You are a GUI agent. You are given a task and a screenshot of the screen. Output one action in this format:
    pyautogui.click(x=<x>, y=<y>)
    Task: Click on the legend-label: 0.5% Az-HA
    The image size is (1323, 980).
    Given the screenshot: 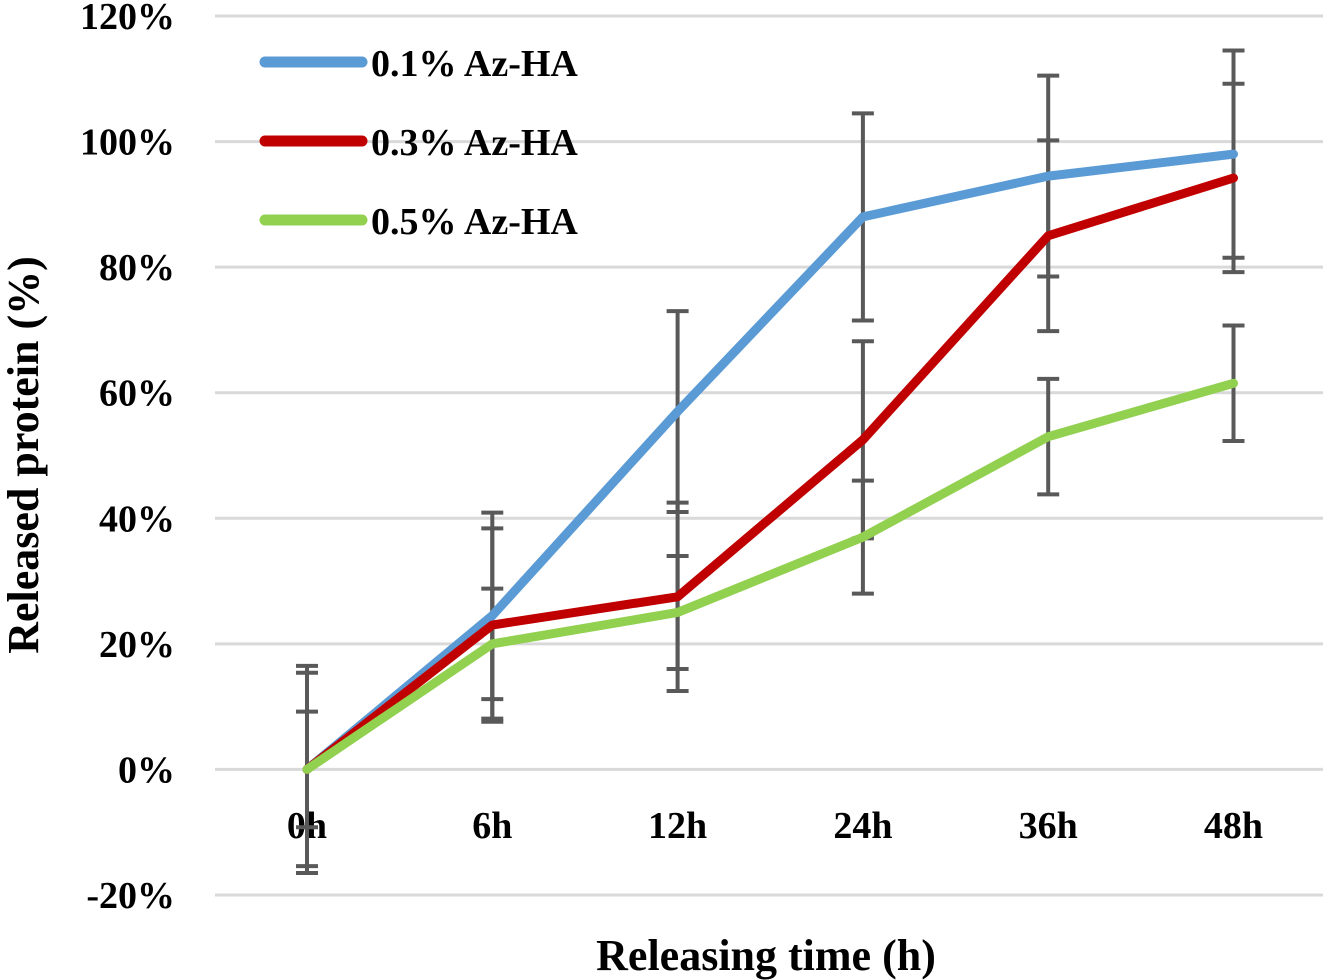 What is the action you would take?
    pyautogui.click(x=474, y=222)
    